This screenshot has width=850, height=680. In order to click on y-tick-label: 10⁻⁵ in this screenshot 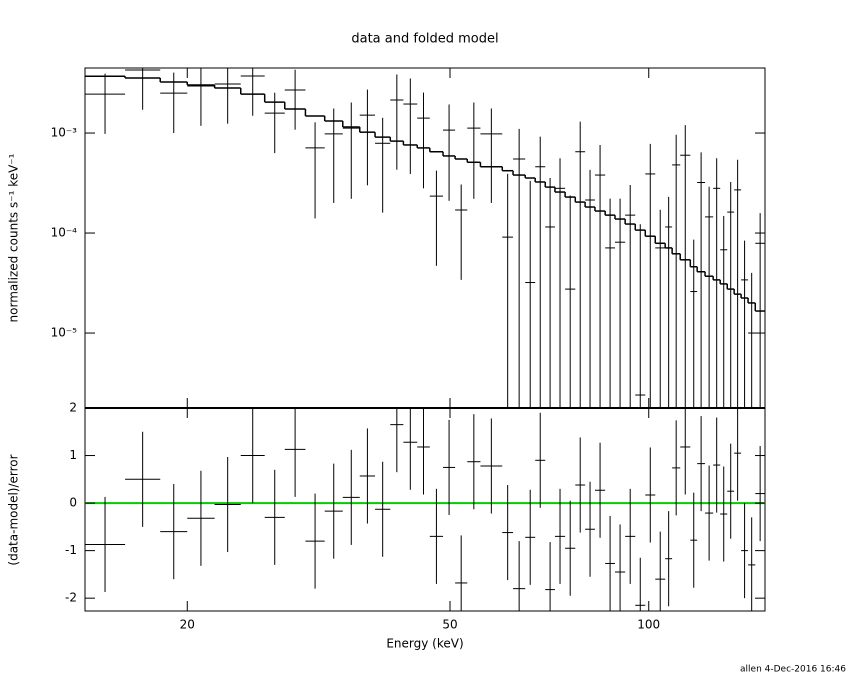, I will do `click(64, 333)`.